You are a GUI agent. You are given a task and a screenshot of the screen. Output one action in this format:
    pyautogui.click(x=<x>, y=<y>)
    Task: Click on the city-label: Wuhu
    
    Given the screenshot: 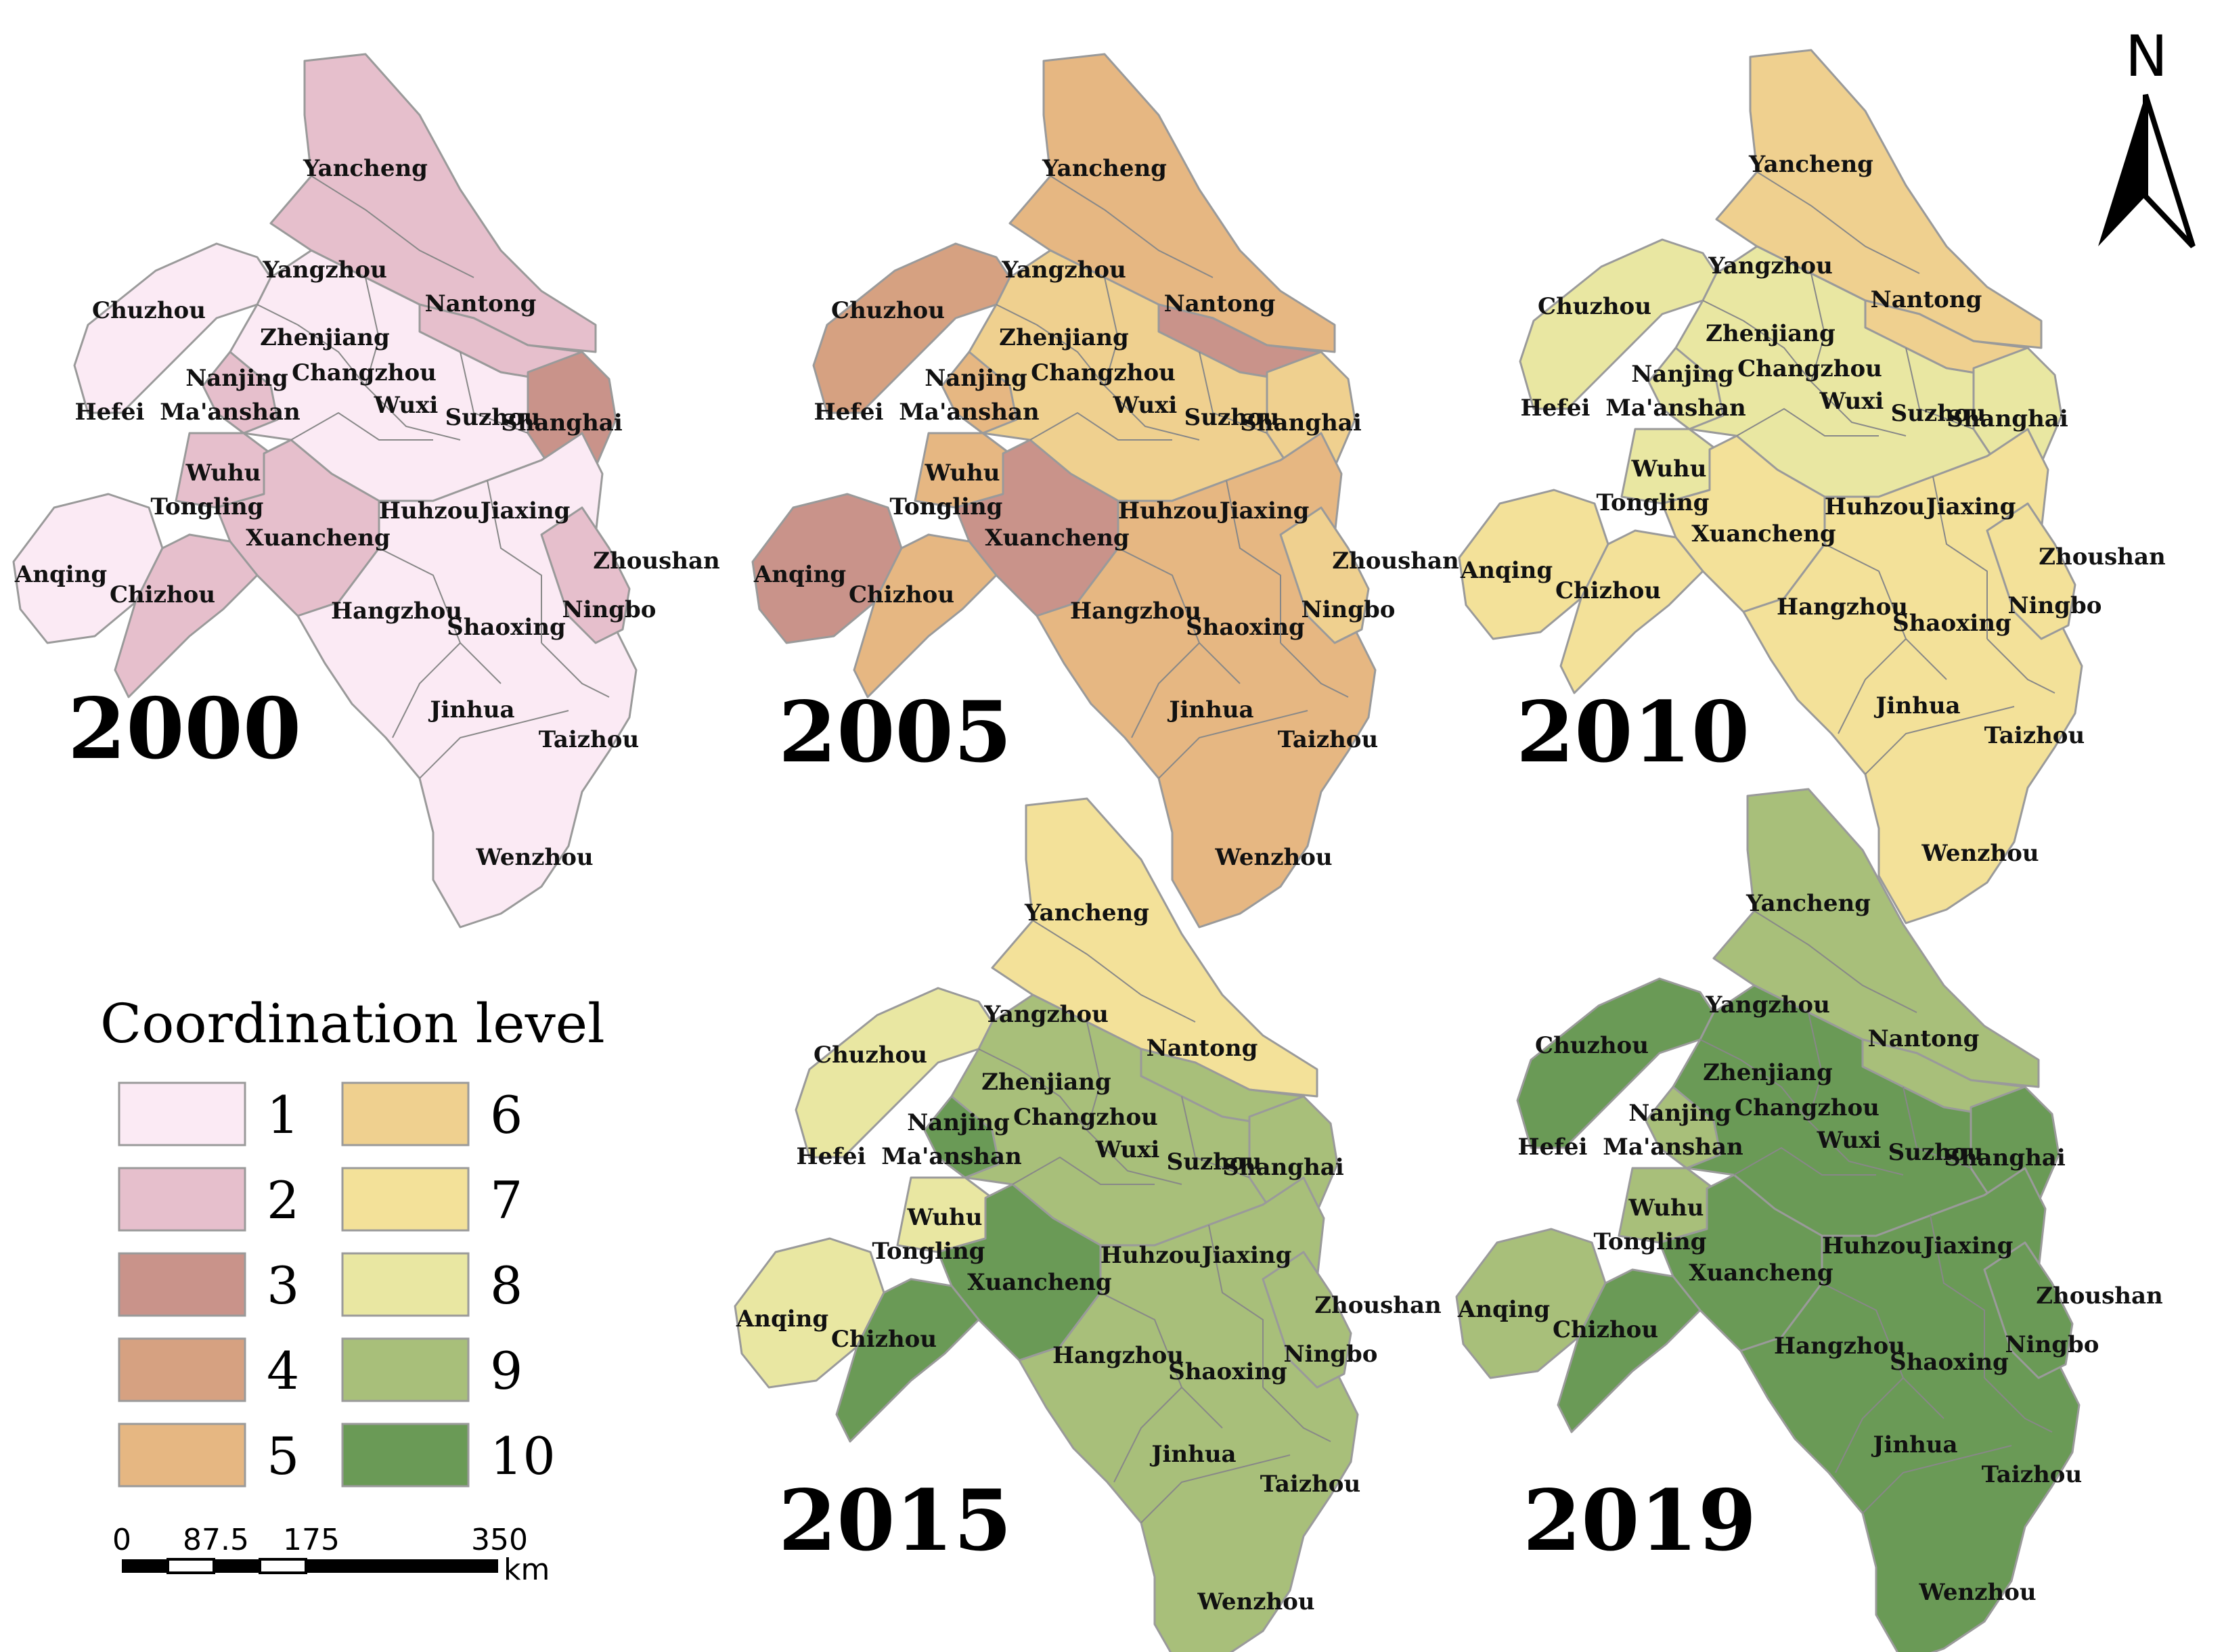 What is the action you would take?
    pyautogui.click(x=223, y=473)
    